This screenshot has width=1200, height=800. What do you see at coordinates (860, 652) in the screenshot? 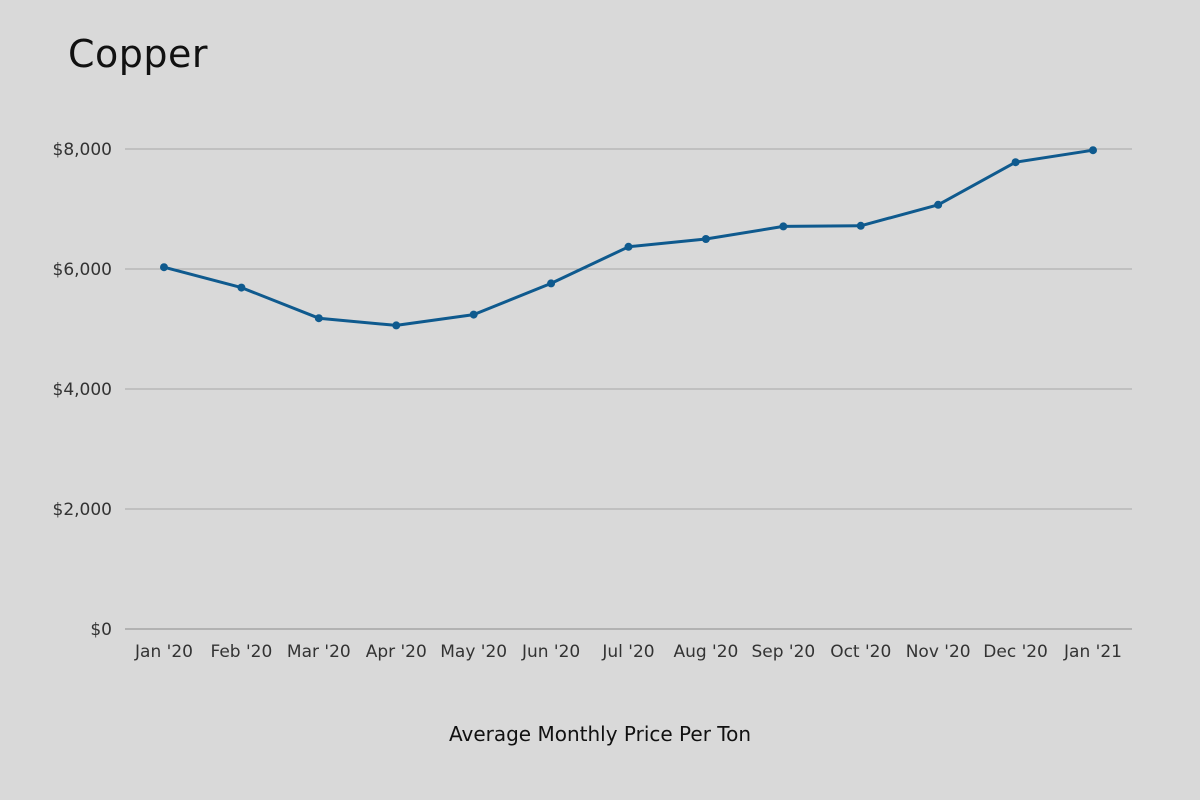
I see `x-tick-label: Oct '20` at bounding box center [860, 652].